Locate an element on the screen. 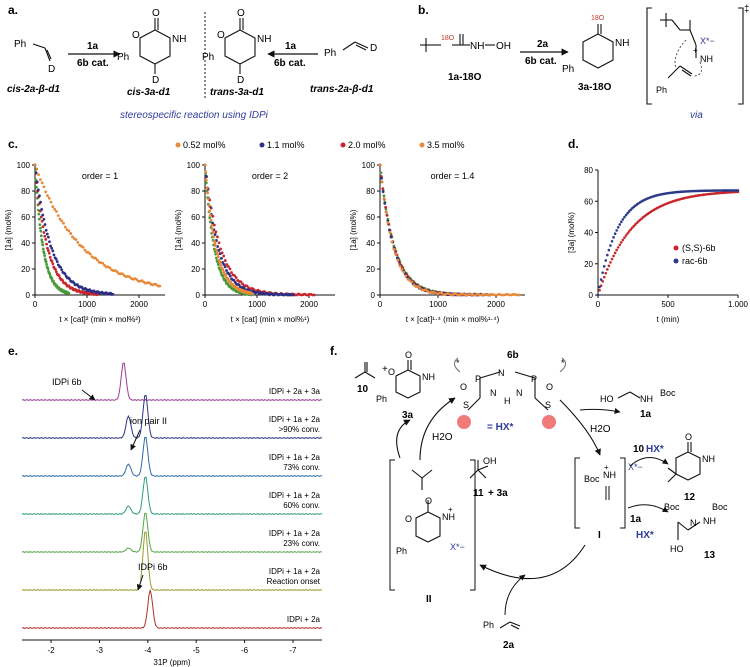 This screenshot has height=667, width=750. trace-label: Reaction onset is located at coordinates (294, 581).